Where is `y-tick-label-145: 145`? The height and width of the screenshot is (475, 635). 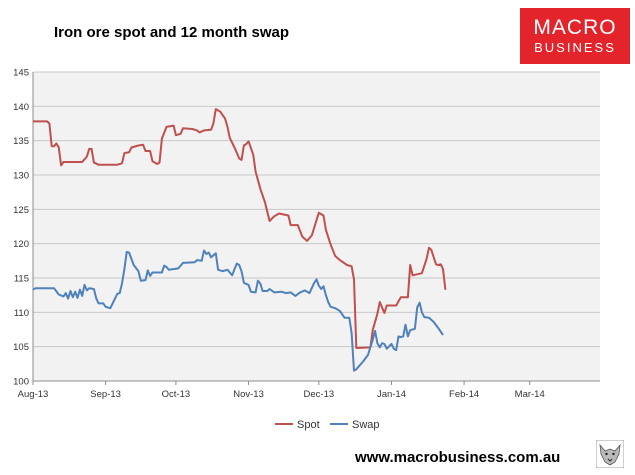
y-tick-label-145: 145 is located at coordinates (21, 73).